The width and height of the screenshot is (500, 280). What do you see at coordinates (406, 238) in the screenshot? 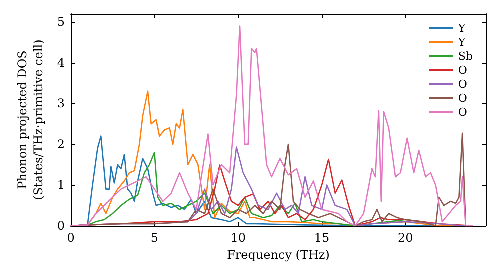
I see `x-tick-label: 20` at bounding box center [406, 238].